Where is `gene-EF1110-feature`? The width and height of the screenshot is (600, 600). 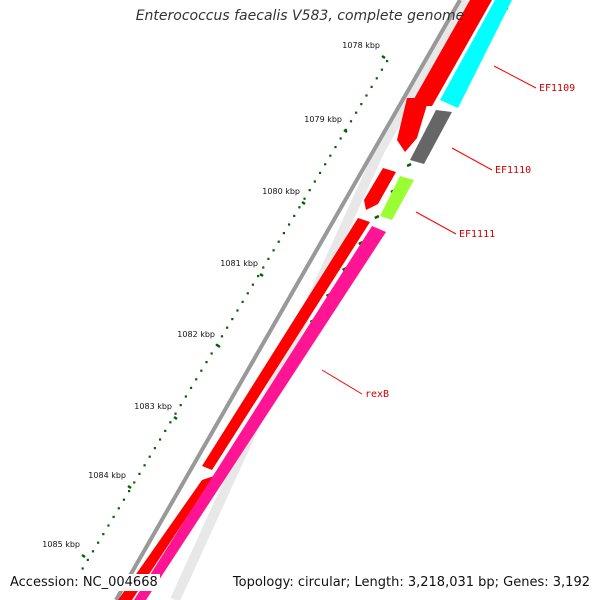
gene-EF1110-feature is located at coordinates (431, 137).